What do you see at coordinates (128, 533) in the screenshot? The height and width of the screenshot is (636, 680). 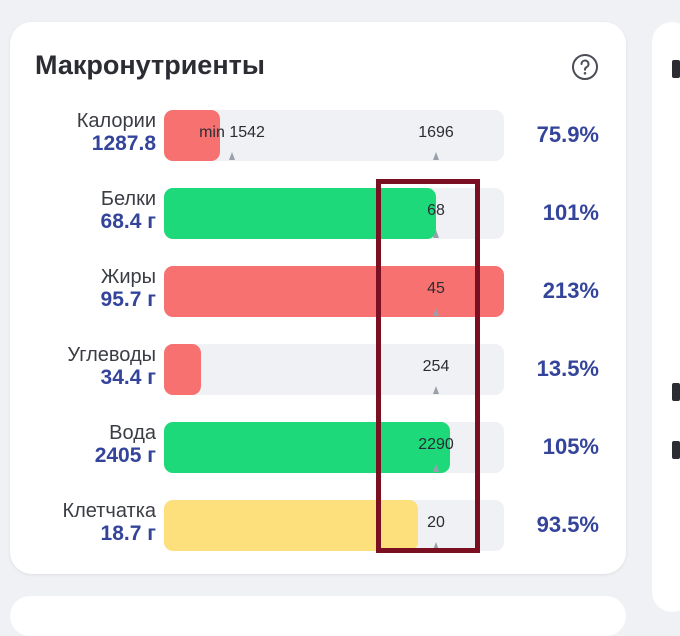 I see `macro-value: 18.7 г` at bounding box center [128, 533].